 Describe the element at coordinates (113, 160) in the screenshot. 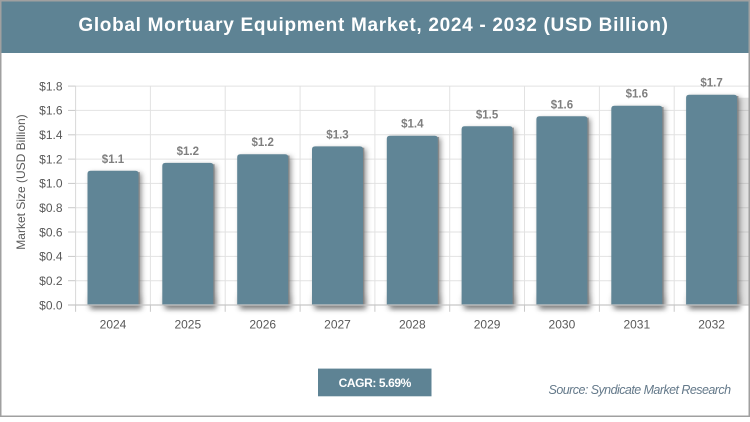

I see `svg-text: $1.1` at that location.